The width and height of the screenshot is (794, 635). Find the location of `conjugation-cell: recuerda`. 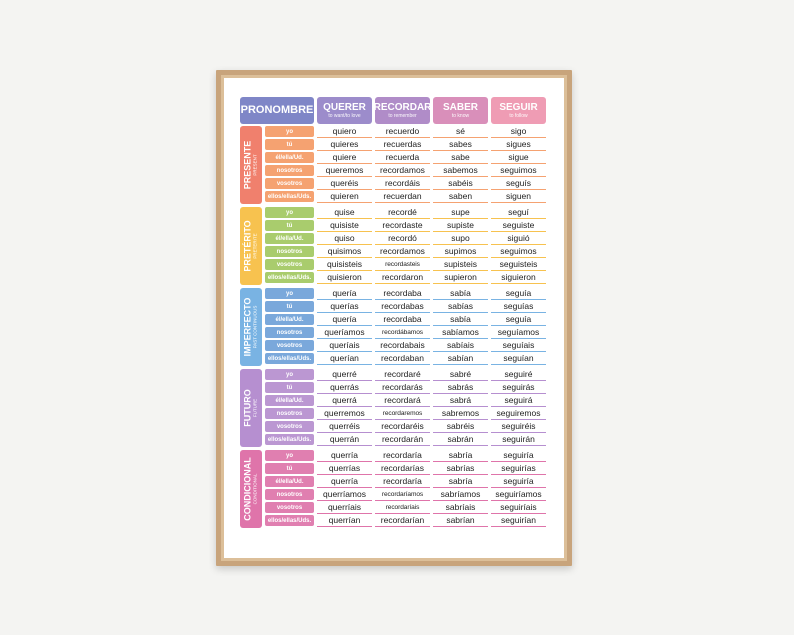

conjugation-cell: recuerda is located at coordinates (402, 158).